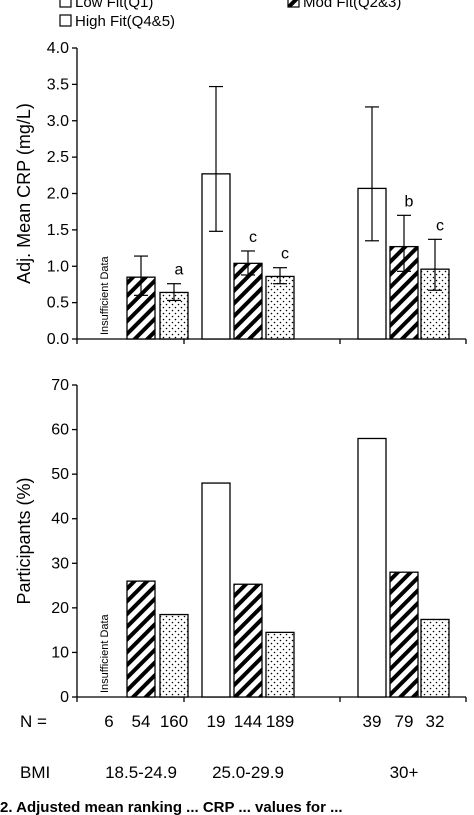 Image resolution: width=474 pixels, height=815 pixels. What do you see at coordinates (58, 230) in the screenshot?
I see `crp-y-tick-label: 1.5` at bounding box center [58, 230].